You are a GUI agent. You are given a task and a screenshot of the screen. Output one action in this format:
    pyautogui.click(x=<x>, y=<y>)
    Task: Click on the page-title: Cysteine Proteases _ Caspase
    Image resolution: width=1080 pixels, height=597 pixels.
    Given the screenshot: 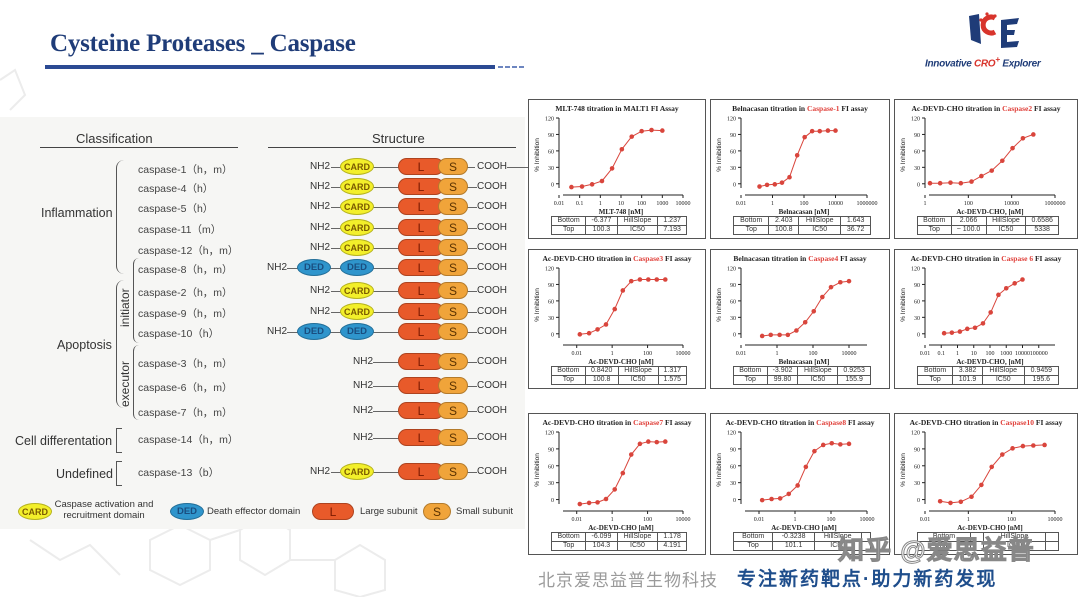 What is the action you would take?
    pyautogui.click(x=203, y=43)
    